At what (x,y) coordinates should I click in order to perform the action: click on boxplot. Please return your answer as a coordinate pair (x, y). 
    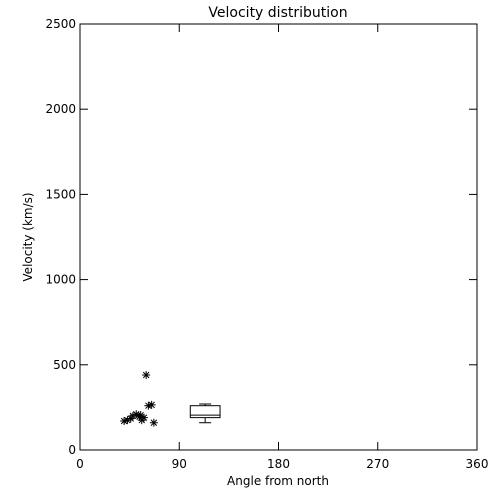
    Looking at the image, I should click on (205, 413).